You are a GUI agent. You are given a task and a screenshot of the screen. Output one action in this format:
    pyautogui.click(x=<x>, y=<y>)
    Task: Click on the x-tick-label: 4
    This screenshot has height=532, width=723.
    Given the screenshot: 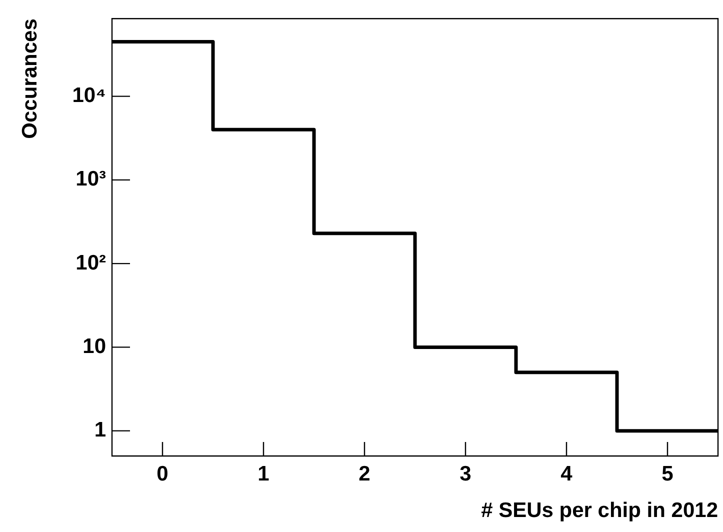 What is the action you would take?
    pyautogui.click(x=566, y=474)
    